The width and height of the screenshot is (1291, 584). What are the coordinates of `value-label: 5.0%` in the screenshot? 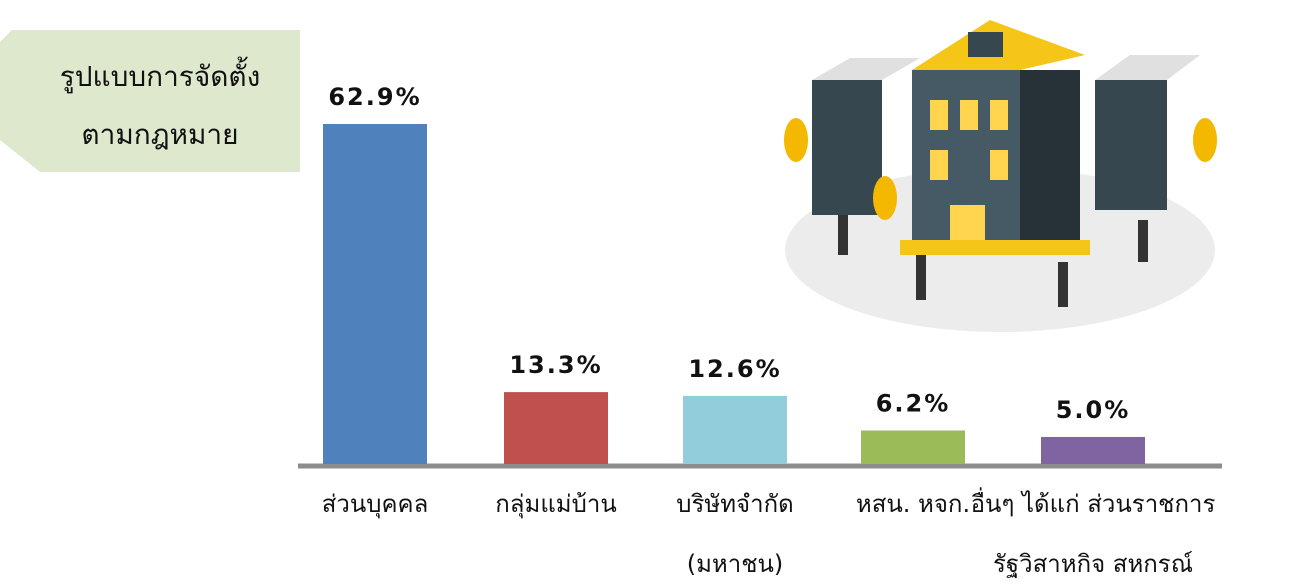 It's located at (1093, 410).